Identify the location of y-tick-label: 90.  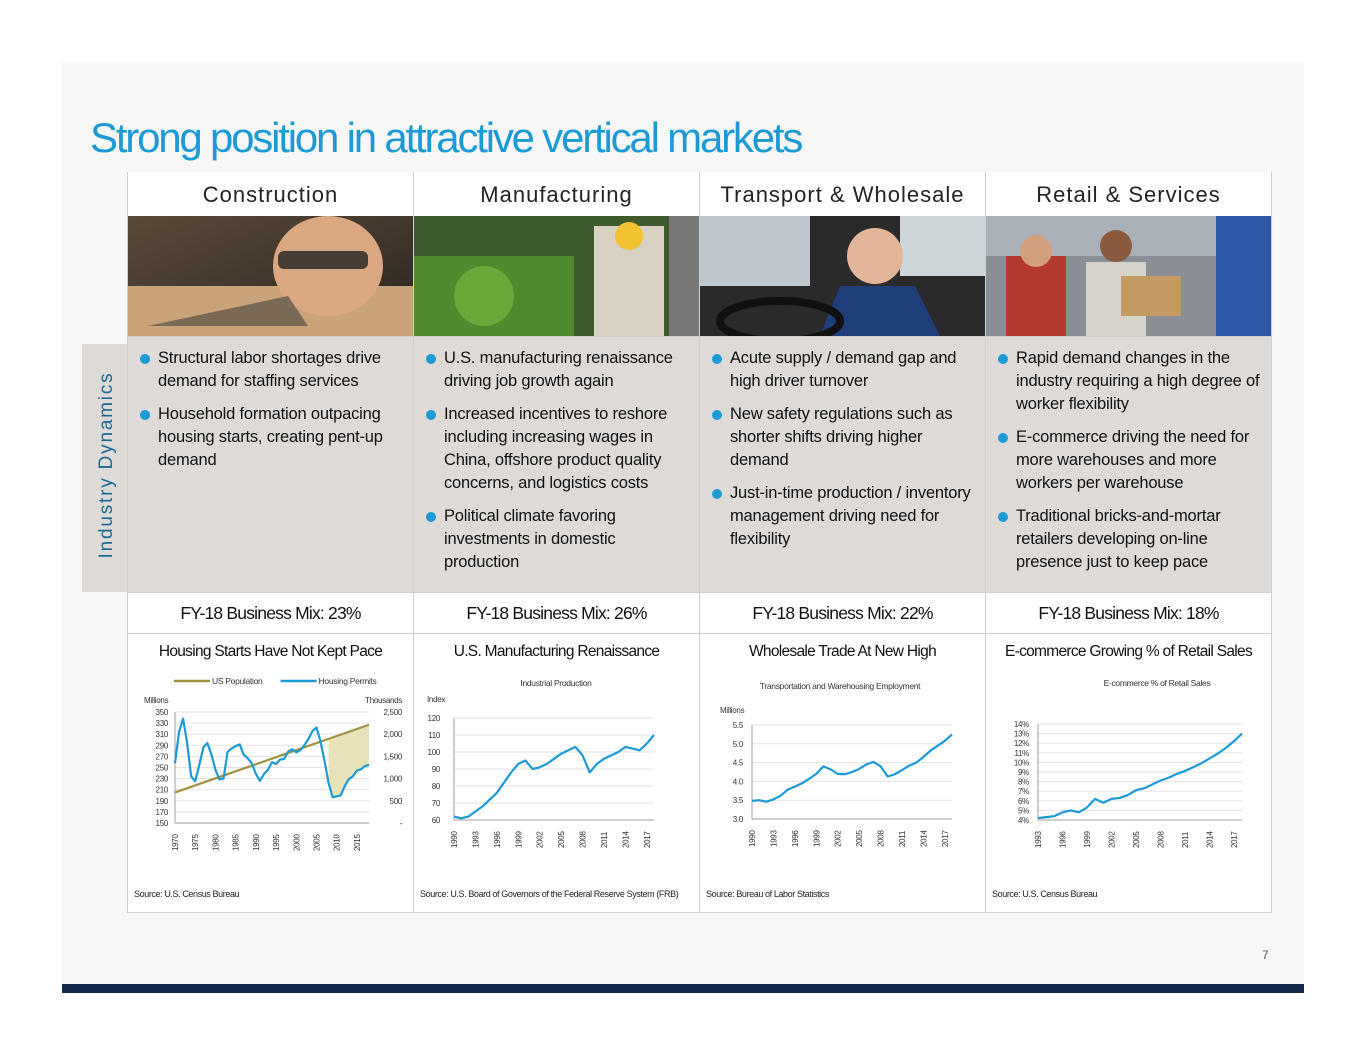
(436, 769).